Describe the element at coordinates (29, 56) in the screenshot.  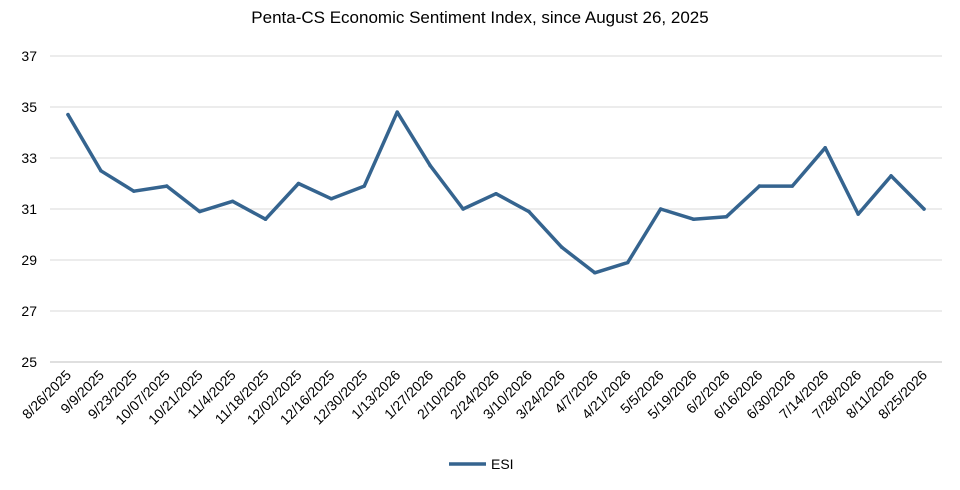
I see `y-tick-label: 37` at that location.